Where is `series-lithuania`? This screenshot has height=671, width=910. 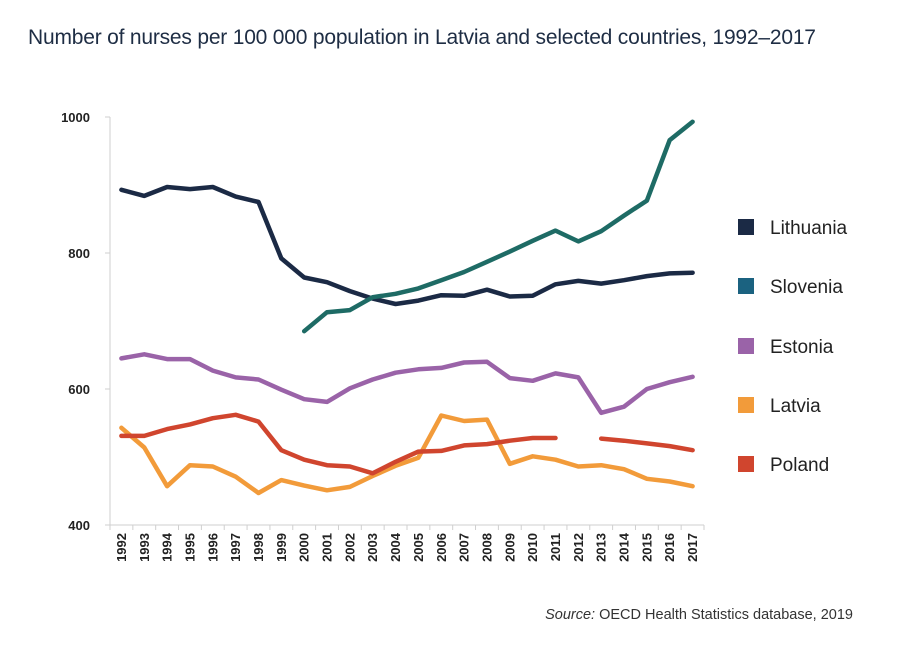 series-lithuania is located at coordinates (407, 245).